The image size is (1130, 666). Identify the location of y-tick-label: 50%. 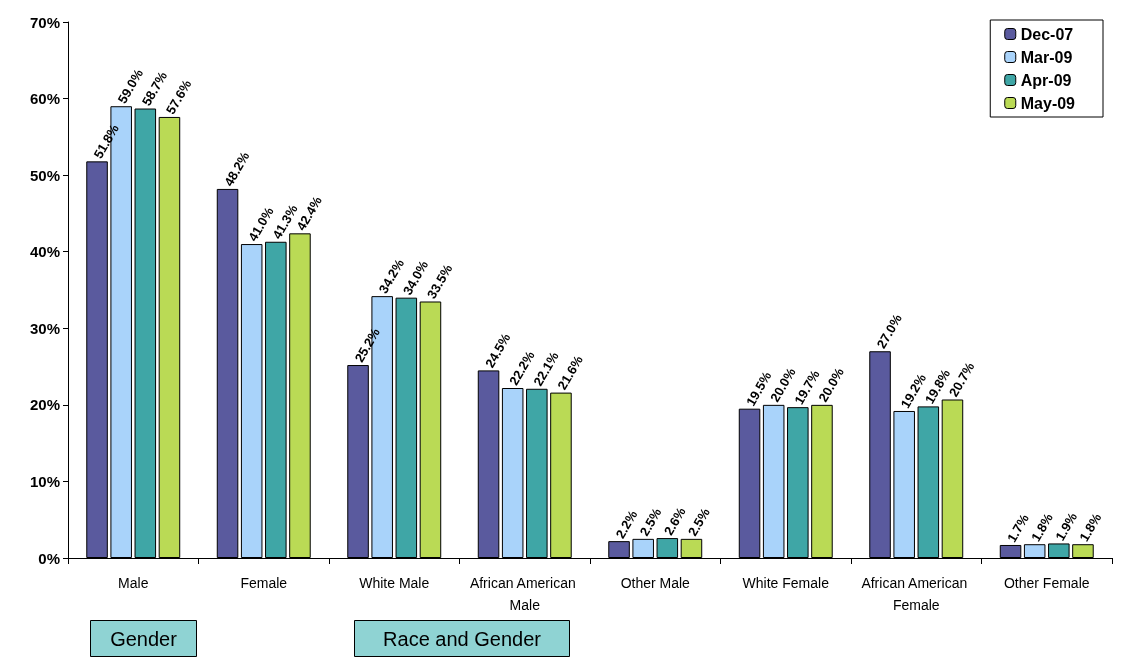
(44, 175).